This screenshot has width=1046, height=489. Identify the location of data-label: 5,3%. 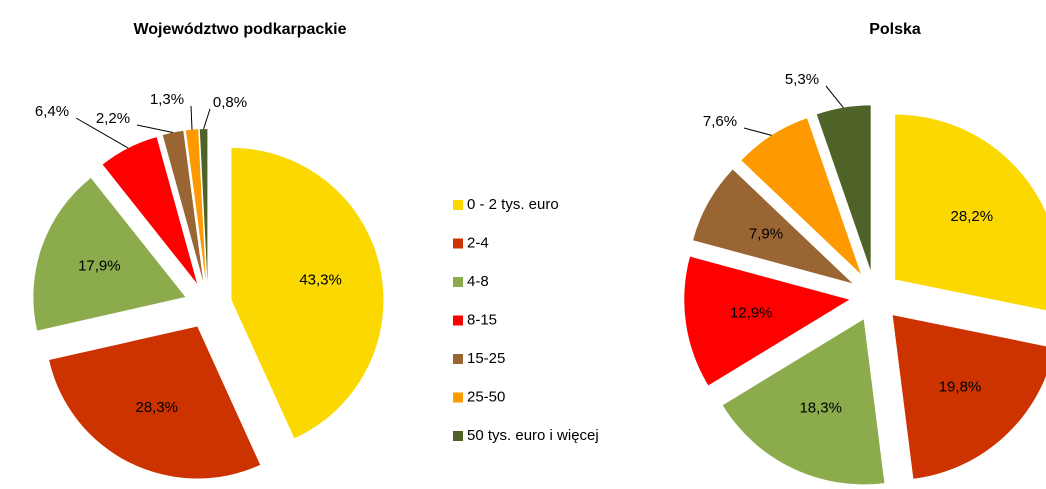
(802, 79).